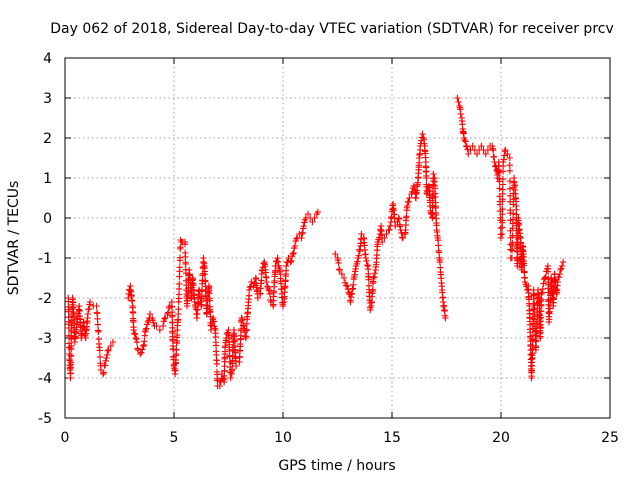 This screenshot has width=640, height=480. I want to click on y-tick-label: -3, so click(45, 339).